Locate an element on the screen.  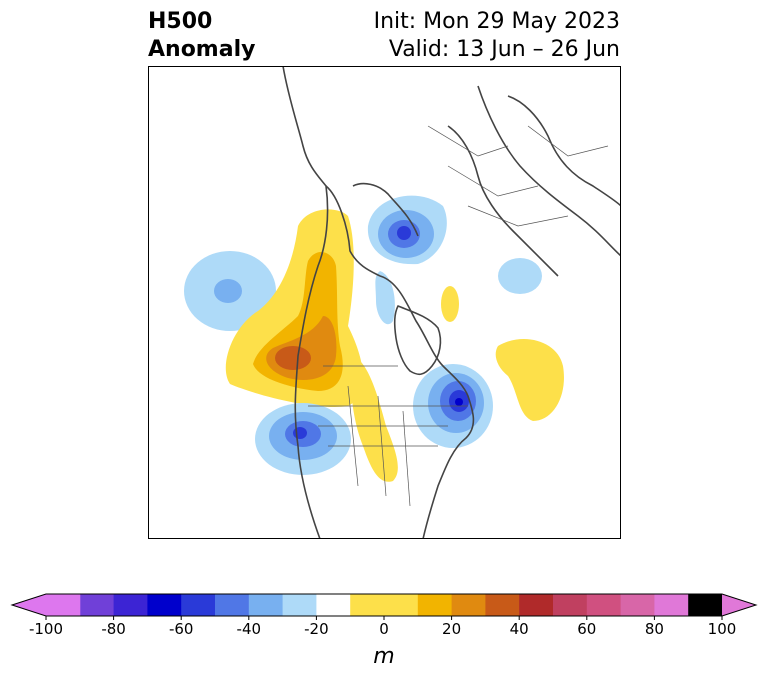
anomaly-siberian-low is located at coordinates (520, 276).